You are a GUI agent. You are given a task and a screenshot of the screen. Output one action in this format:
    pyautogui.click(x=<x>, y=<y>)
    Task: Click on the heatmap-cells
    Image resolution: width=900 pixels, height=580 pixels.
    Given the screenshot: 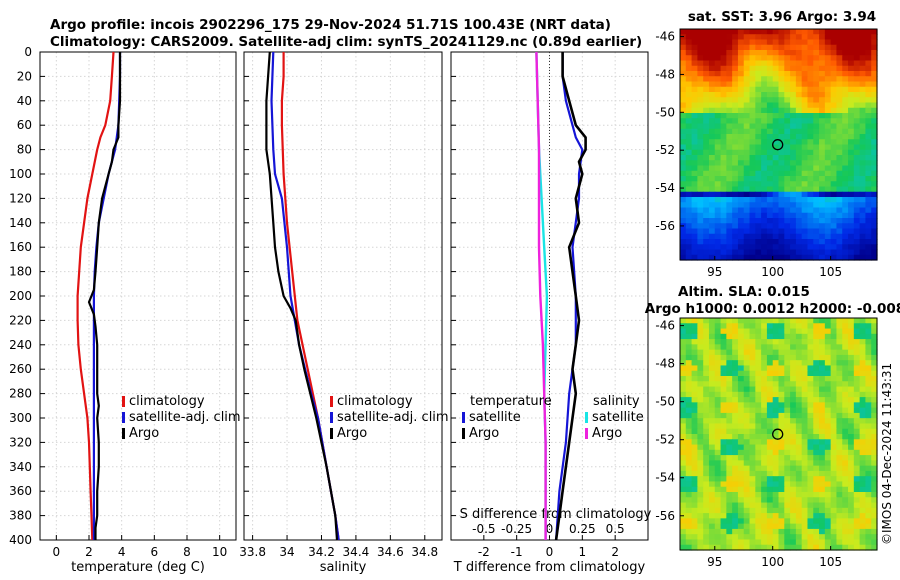 What is the action you would take?
    pyautogui.click(x=779, y=145)
    